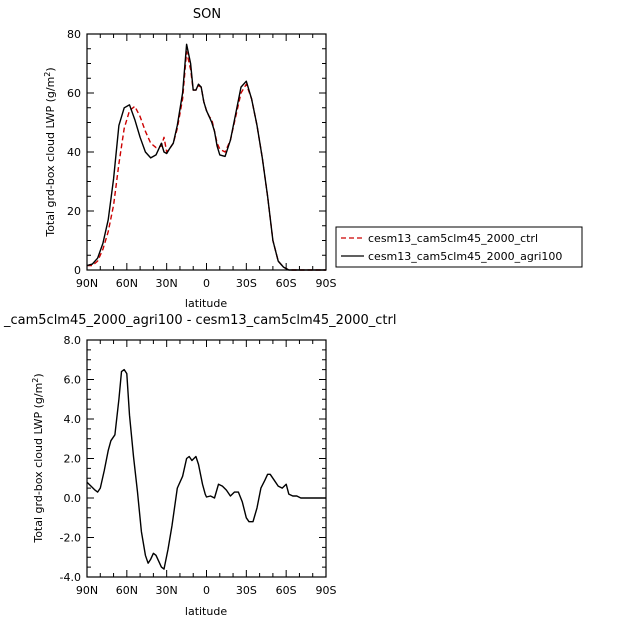  Describe the element at coordinates (465, 256) in the screenshot. I see `legend-label-agri100: cesm13_cam5clm45_2000_agri100` at that location.